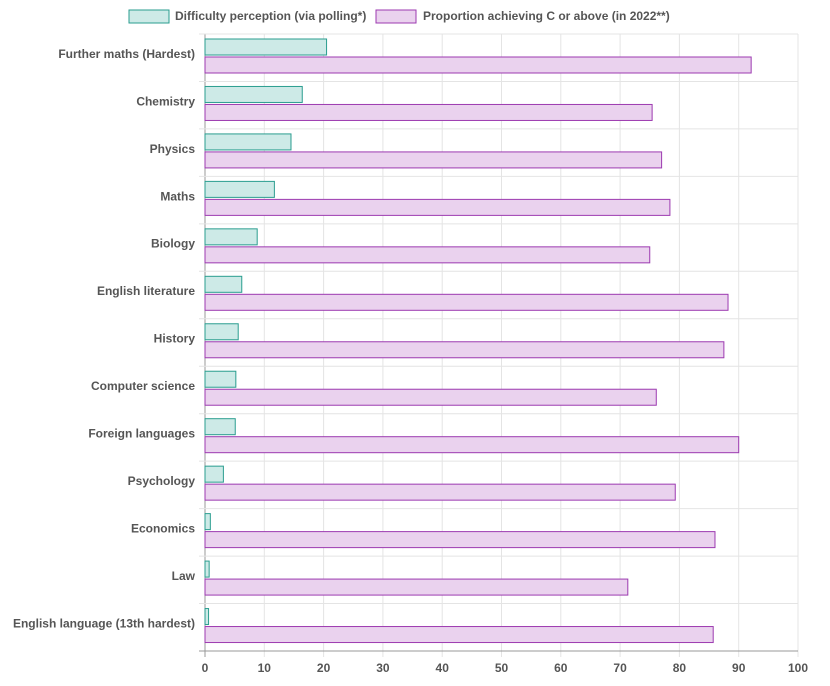  Describe the element at coordinates (324, 668) in the screenshot. I see `x-tick-label: 20` at that location.